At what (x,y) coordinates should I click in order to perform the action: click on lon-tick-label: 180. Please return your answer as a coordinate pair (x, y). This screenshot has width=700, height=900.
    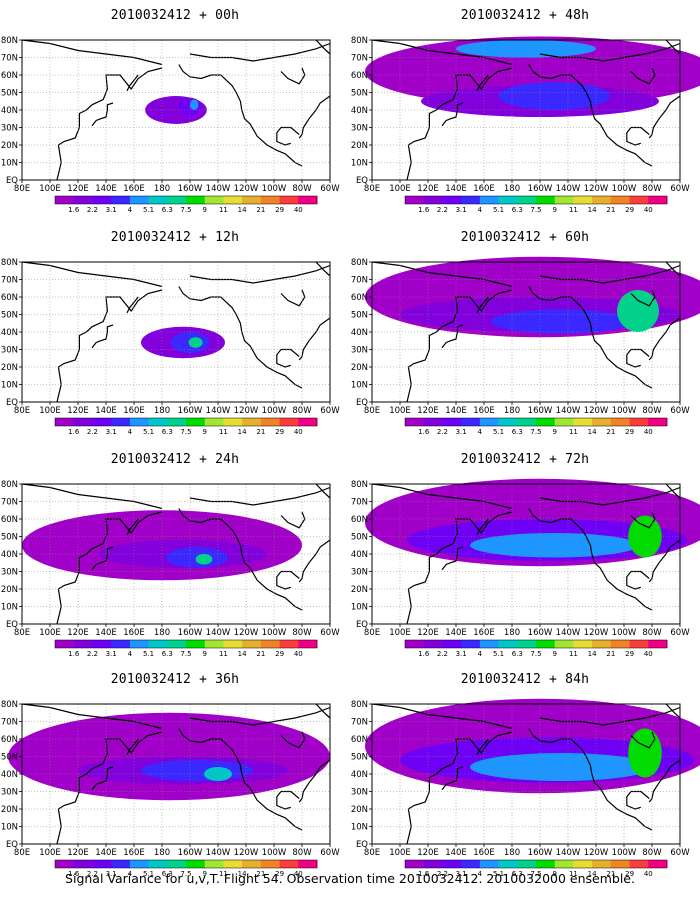
    Looking at the image, I should click on (512, 853).